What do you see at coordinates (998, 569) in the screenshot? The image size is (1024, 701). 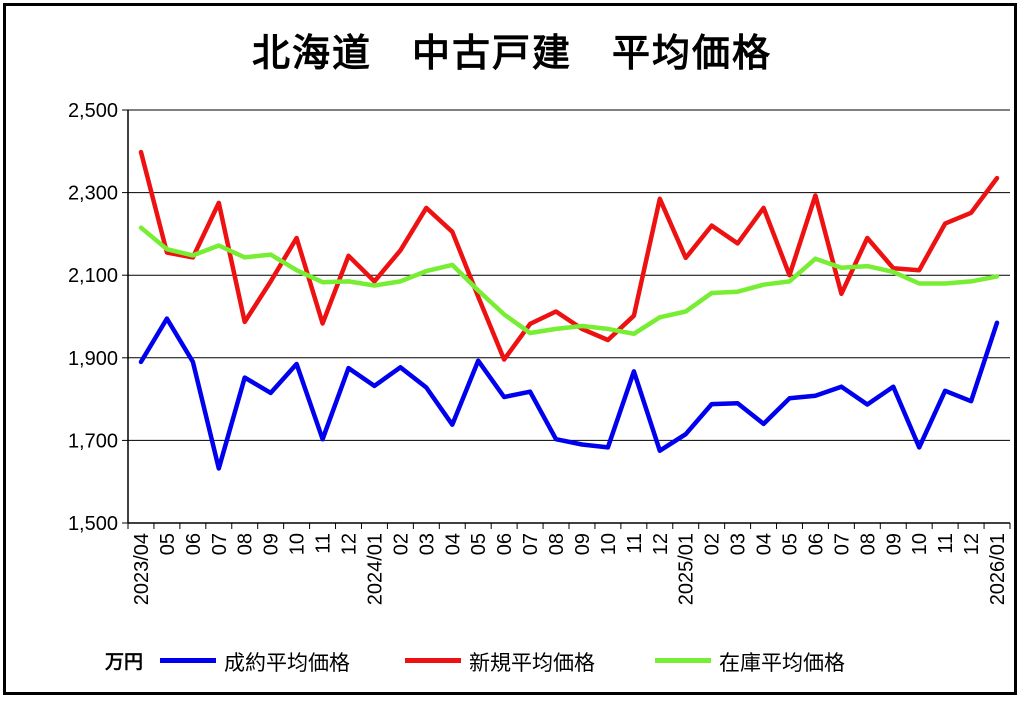 I see `x-tick-label: 2026/01` at bounding box center [998, 569].